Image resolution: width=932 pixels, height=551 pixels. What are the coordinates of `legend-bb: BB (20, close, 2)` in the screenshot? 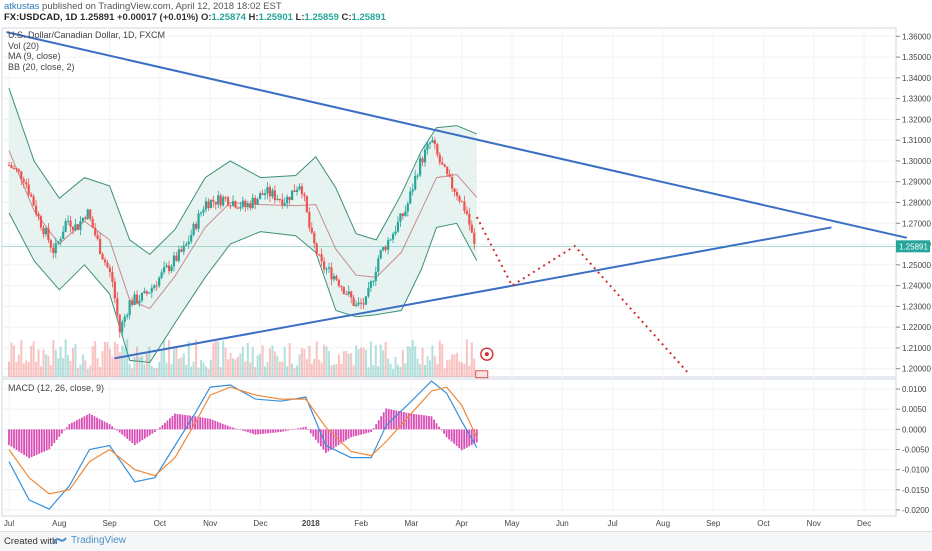 It's located at (41, 66).